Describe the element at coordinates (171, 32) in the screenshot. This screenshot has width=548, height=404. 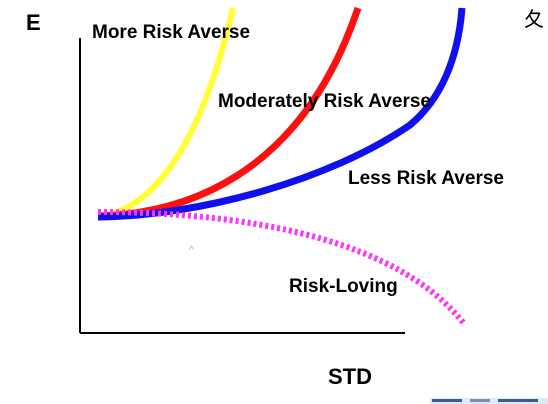
I see `label-more-risk-averse: More Risk Averse` at that location.